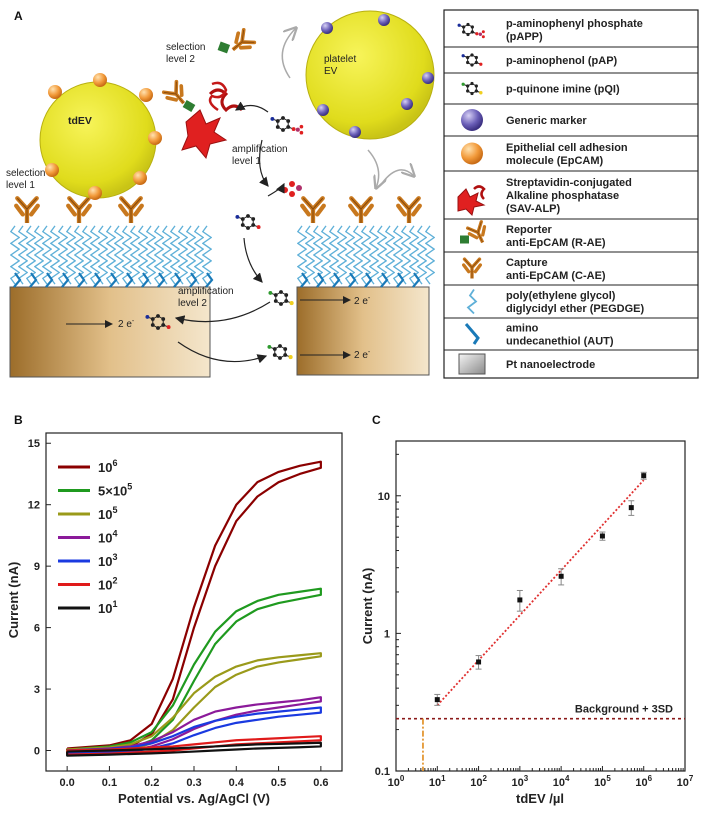 The image size is (708, 813). I want to click on fit-line, so click(540, 592).